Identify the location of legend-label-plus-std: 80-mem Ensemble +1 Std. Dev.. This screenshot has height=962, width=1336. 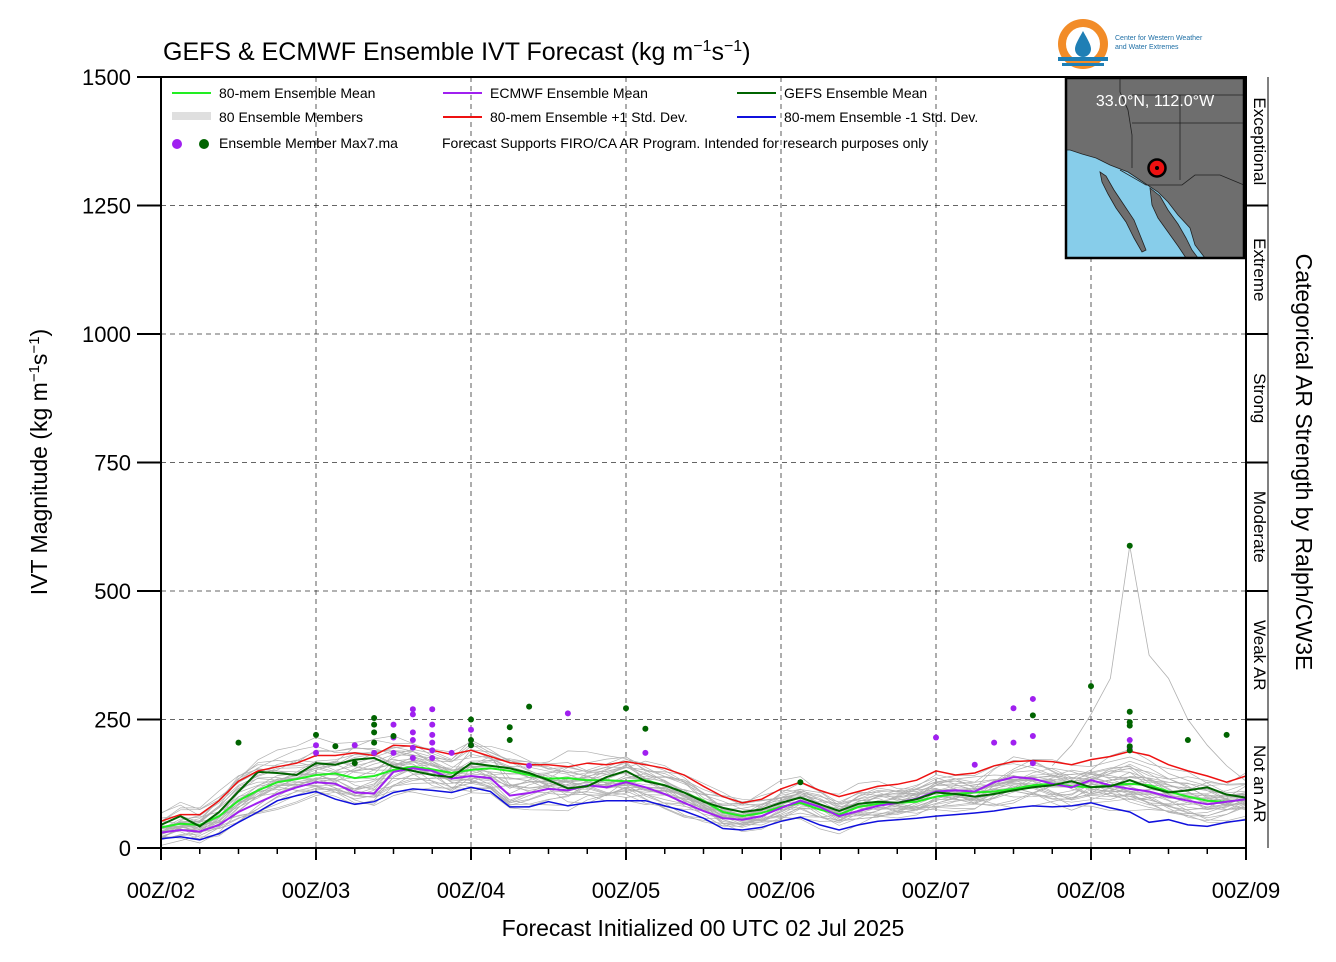
(589, 117).